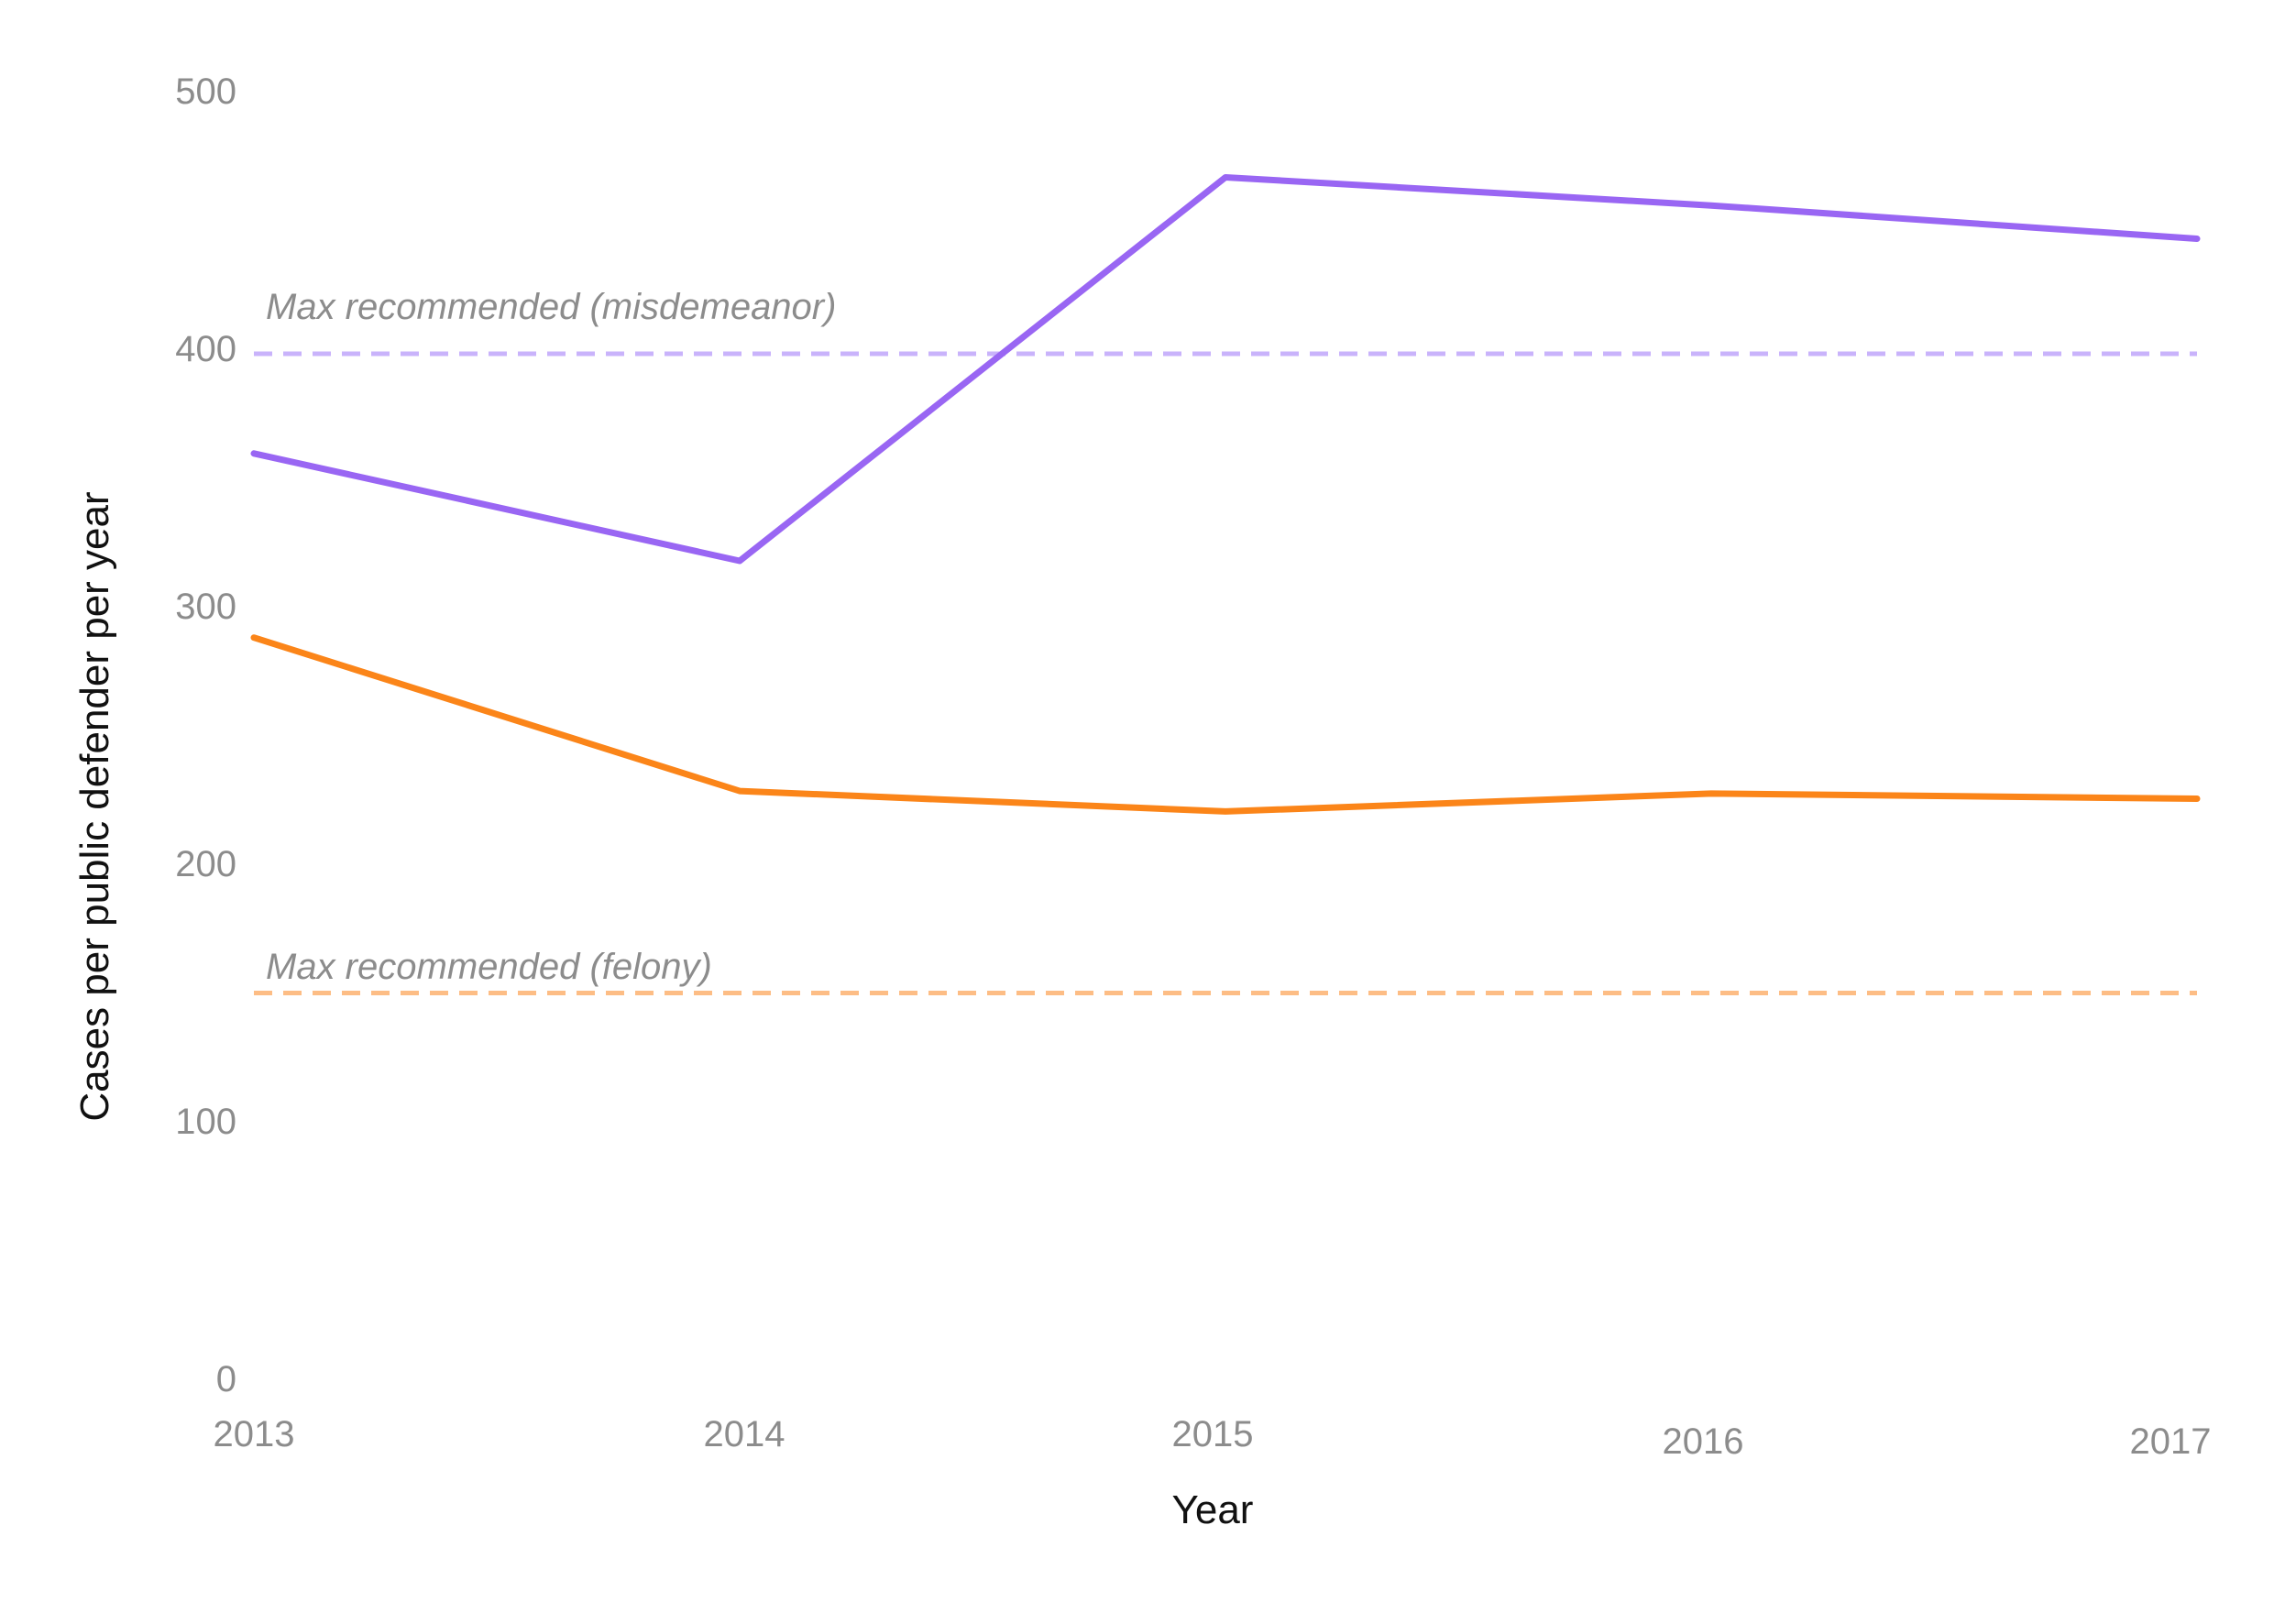 The height and width of the screenshot is (1624, 2274). What do you see at coordinates (94, 806) in the screenshot?
I see `y-axis-title: Cases per public defender per year` at bounding box center [94, 806].